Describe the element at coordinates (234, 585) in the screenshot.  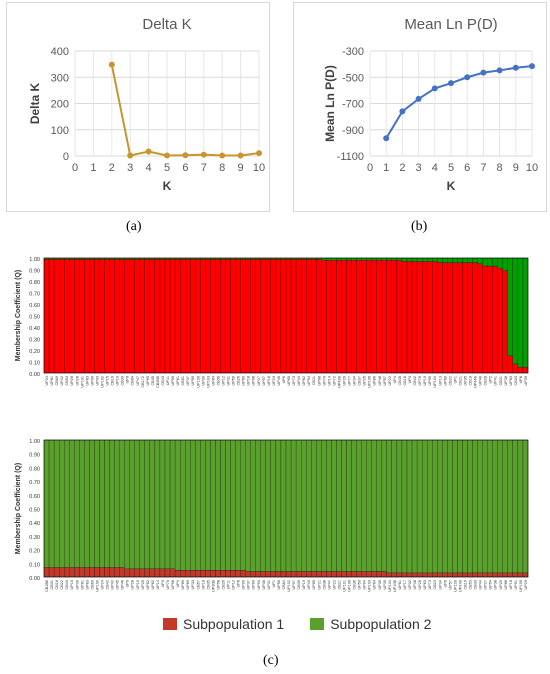
I see `x-tick-label: UP12` at that location.